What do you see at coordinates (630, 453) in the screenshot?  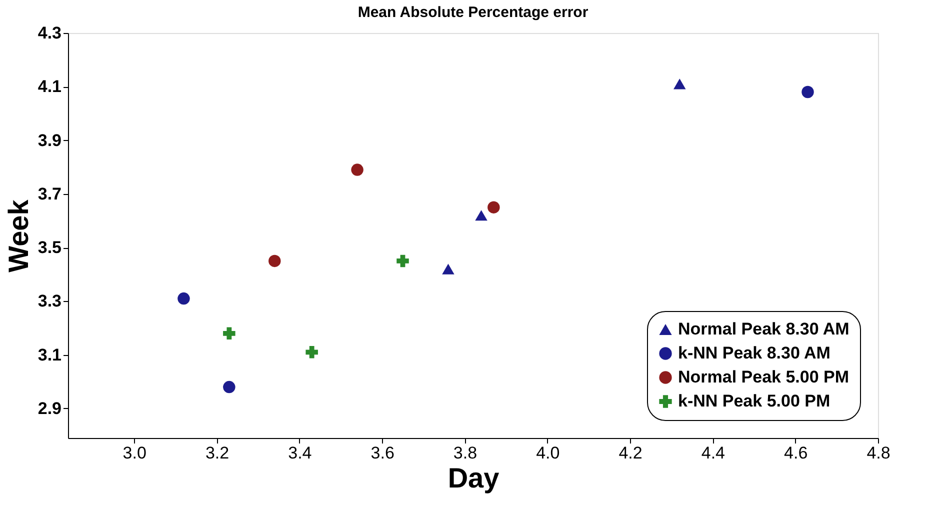 I see `x-tick-label: 4.2` at bounding box center [630, 453].